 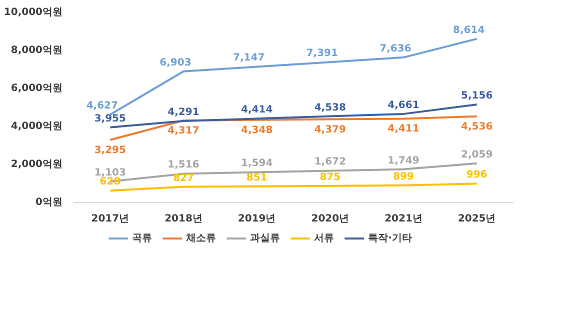 What do you see at coordinates (176, 62) in the screenshot?
I see `data-label: 6,903` at bounding box center [176, 62].